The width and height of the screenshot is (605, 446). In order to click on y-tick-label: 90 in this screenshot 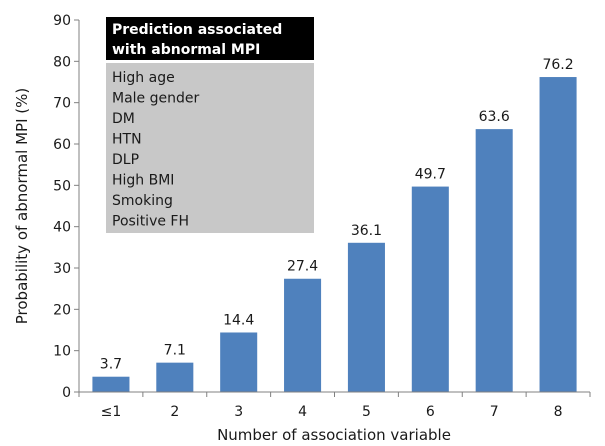, I will do `click(62, 21)`.